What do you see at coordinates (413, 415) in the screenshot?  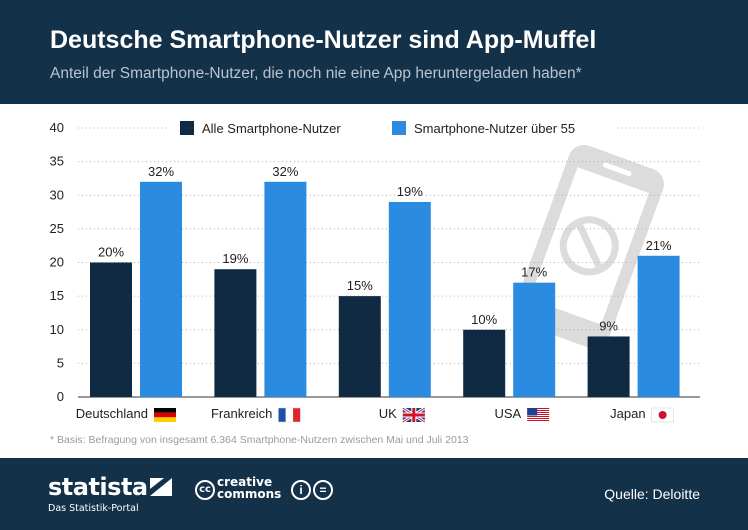 I see `uk-flag` at bounding box center [413, 415].